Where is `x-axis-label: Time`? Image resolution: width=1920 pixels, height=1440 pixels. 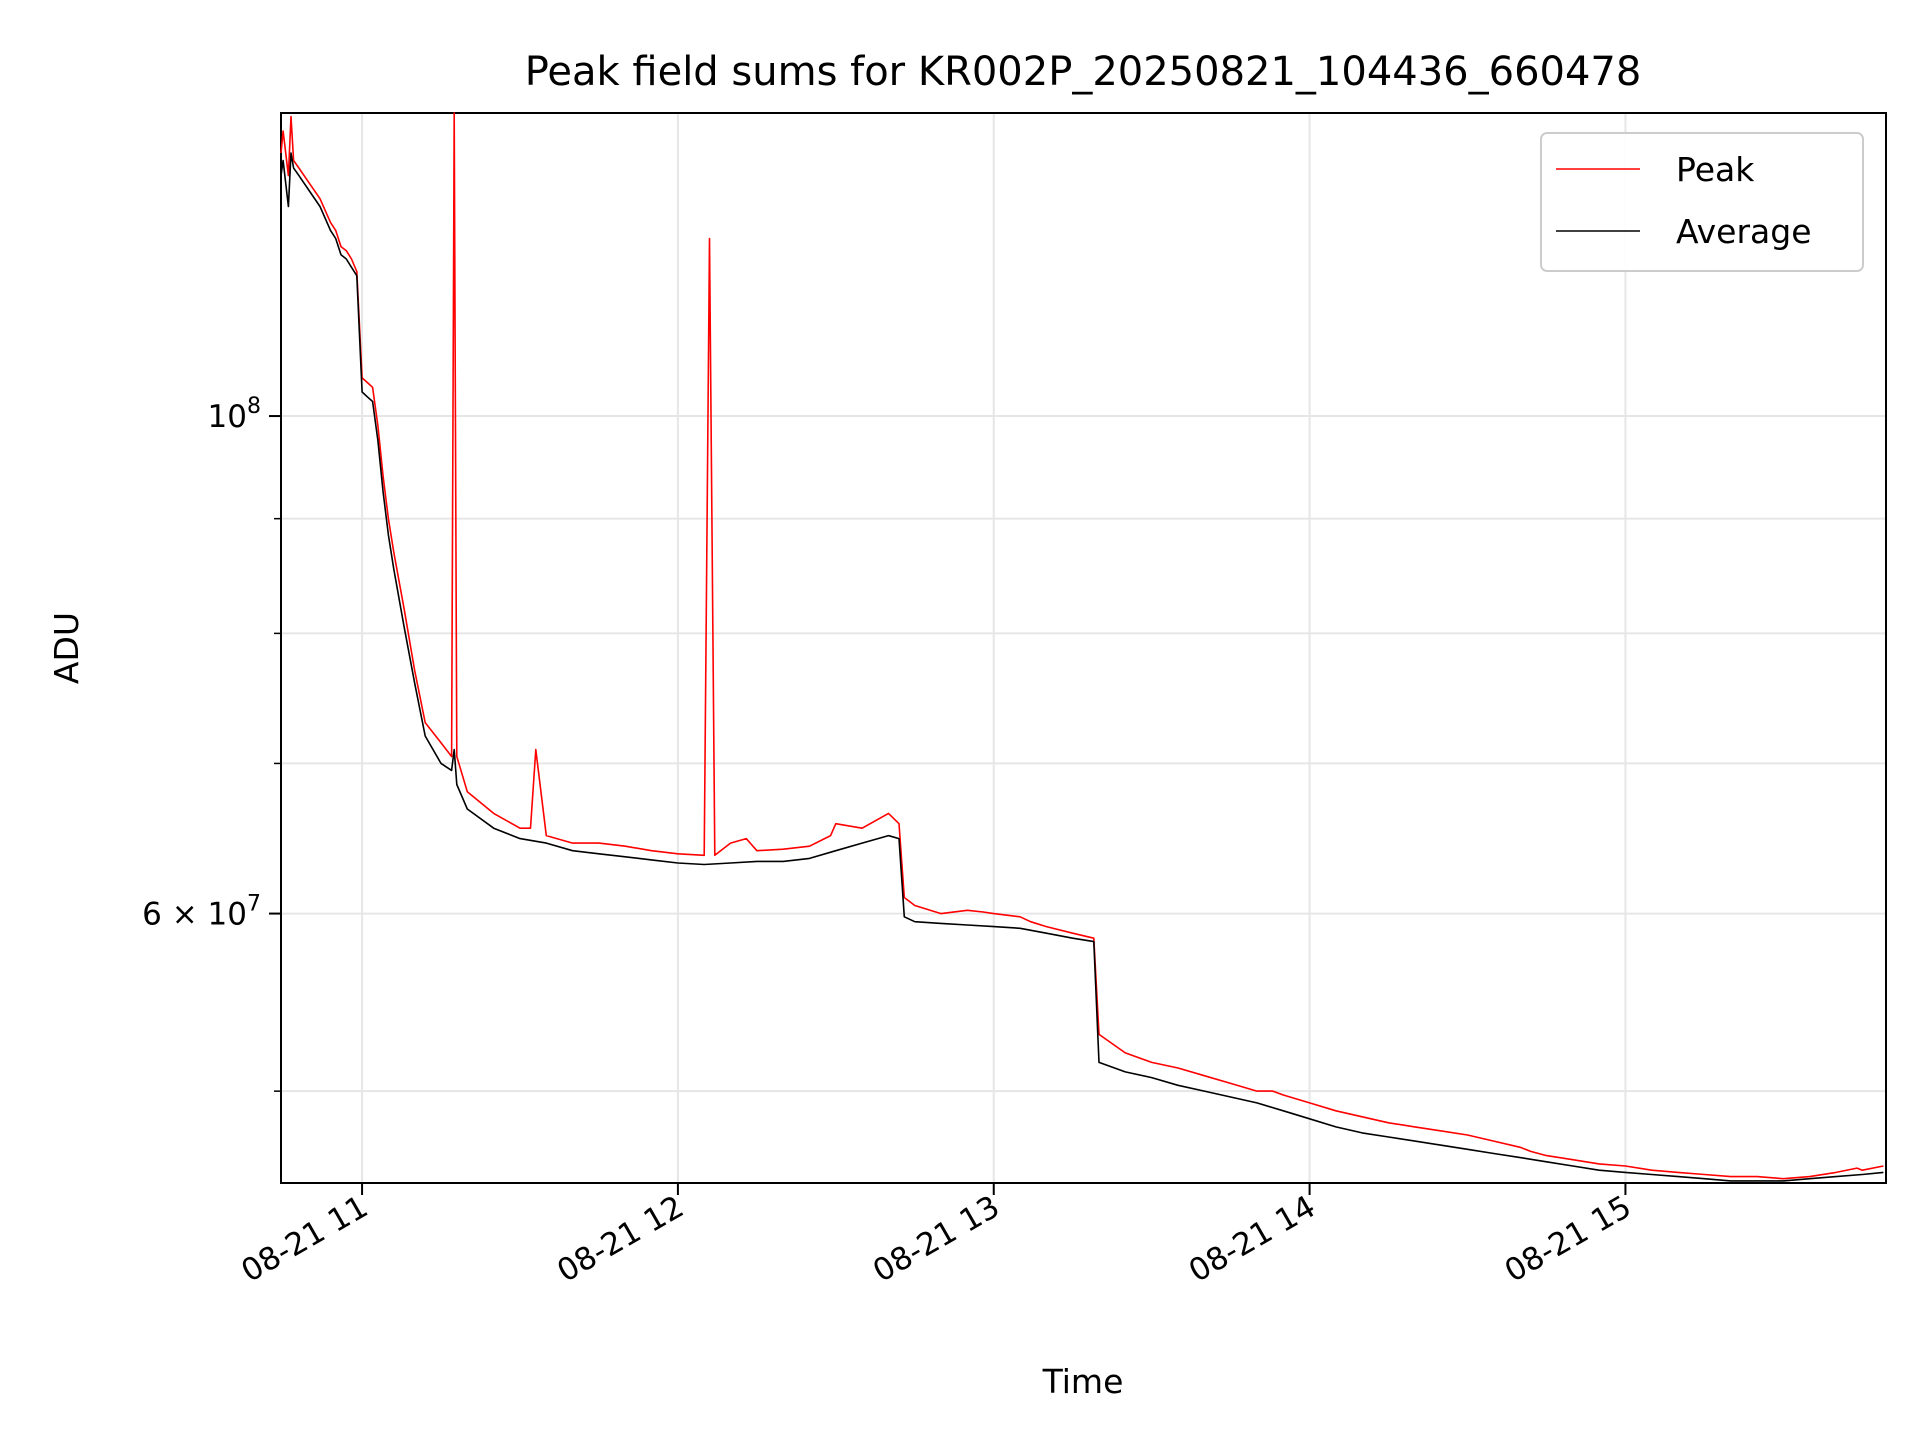 x-axis-label: Time is located at coordinates (1083, 1381).